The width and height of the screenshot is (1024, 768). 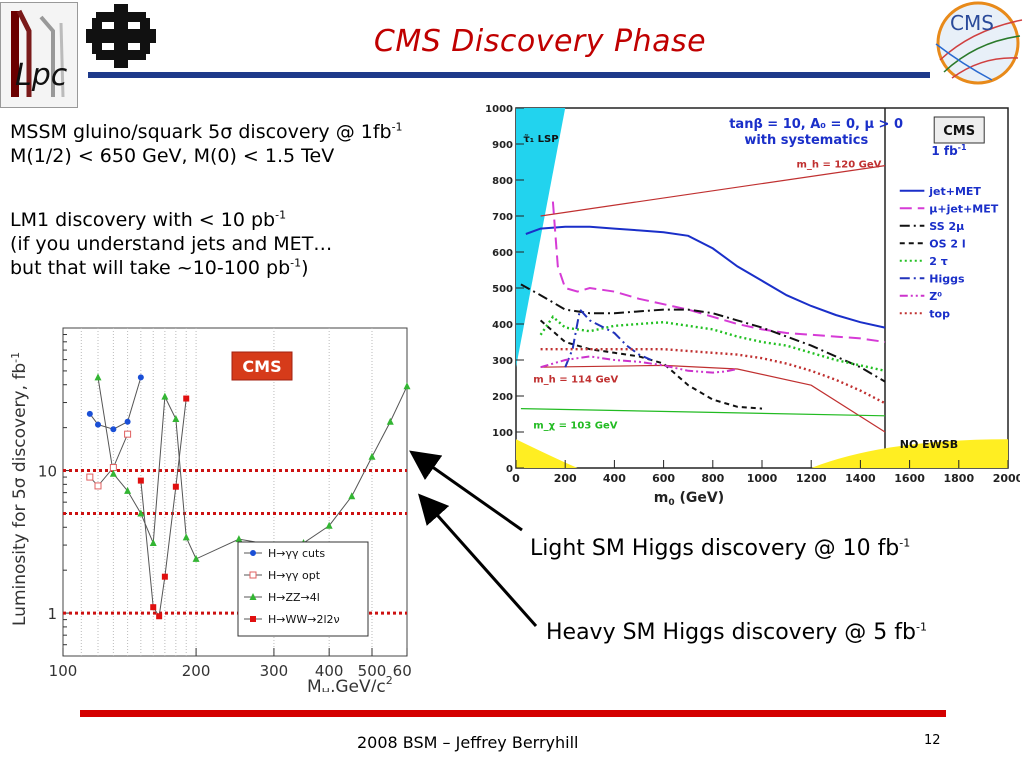 What do you see at coordinates (962, 147) in the screenshot?
I see `susy-lumi-sup: -1` at bounding box center [962, 147].